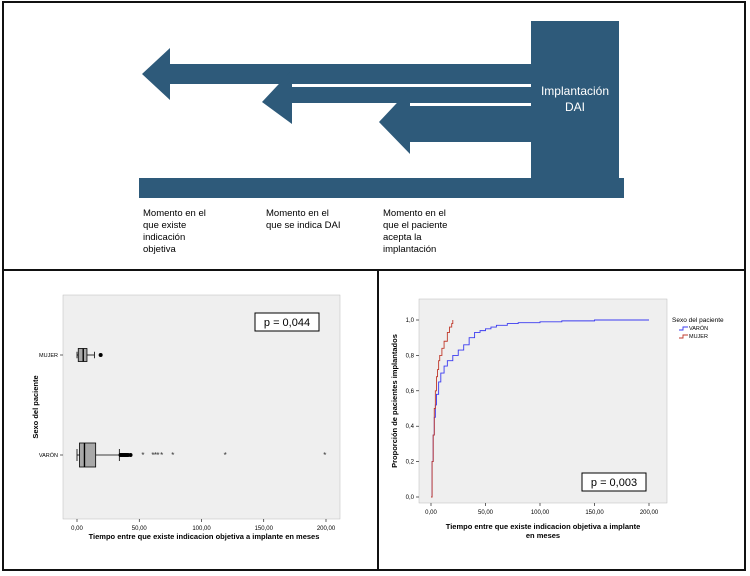  I want to click on arrow-indicacion-objetiva, so click(336, 74).